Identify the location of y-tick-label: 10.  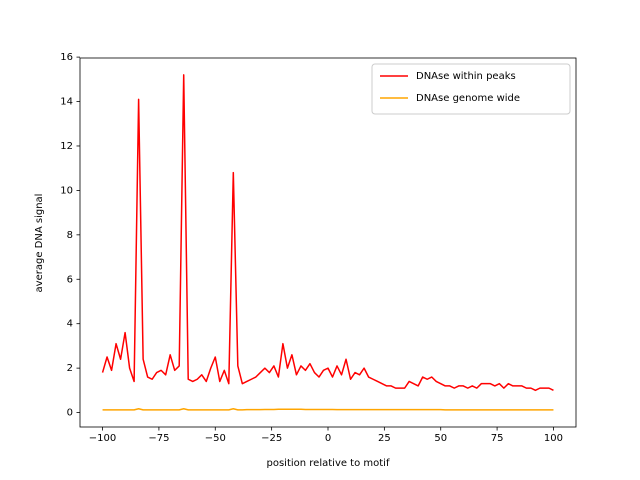
(66, 190).